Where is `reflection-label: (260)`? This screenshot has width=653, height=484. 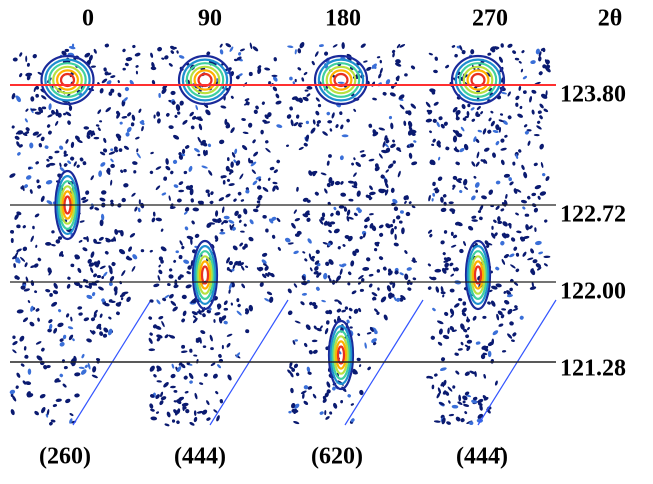
reflection-label: (260) is located at coordinates (65, 457).